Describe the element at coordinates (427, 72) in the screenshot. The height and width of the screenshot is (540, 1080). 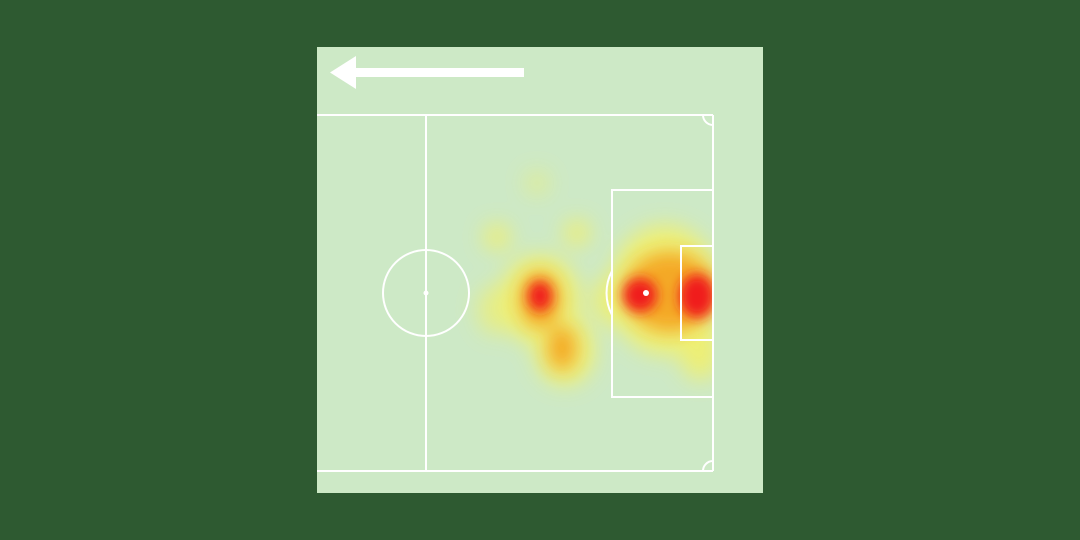
I see `direction-arrow` at that location.